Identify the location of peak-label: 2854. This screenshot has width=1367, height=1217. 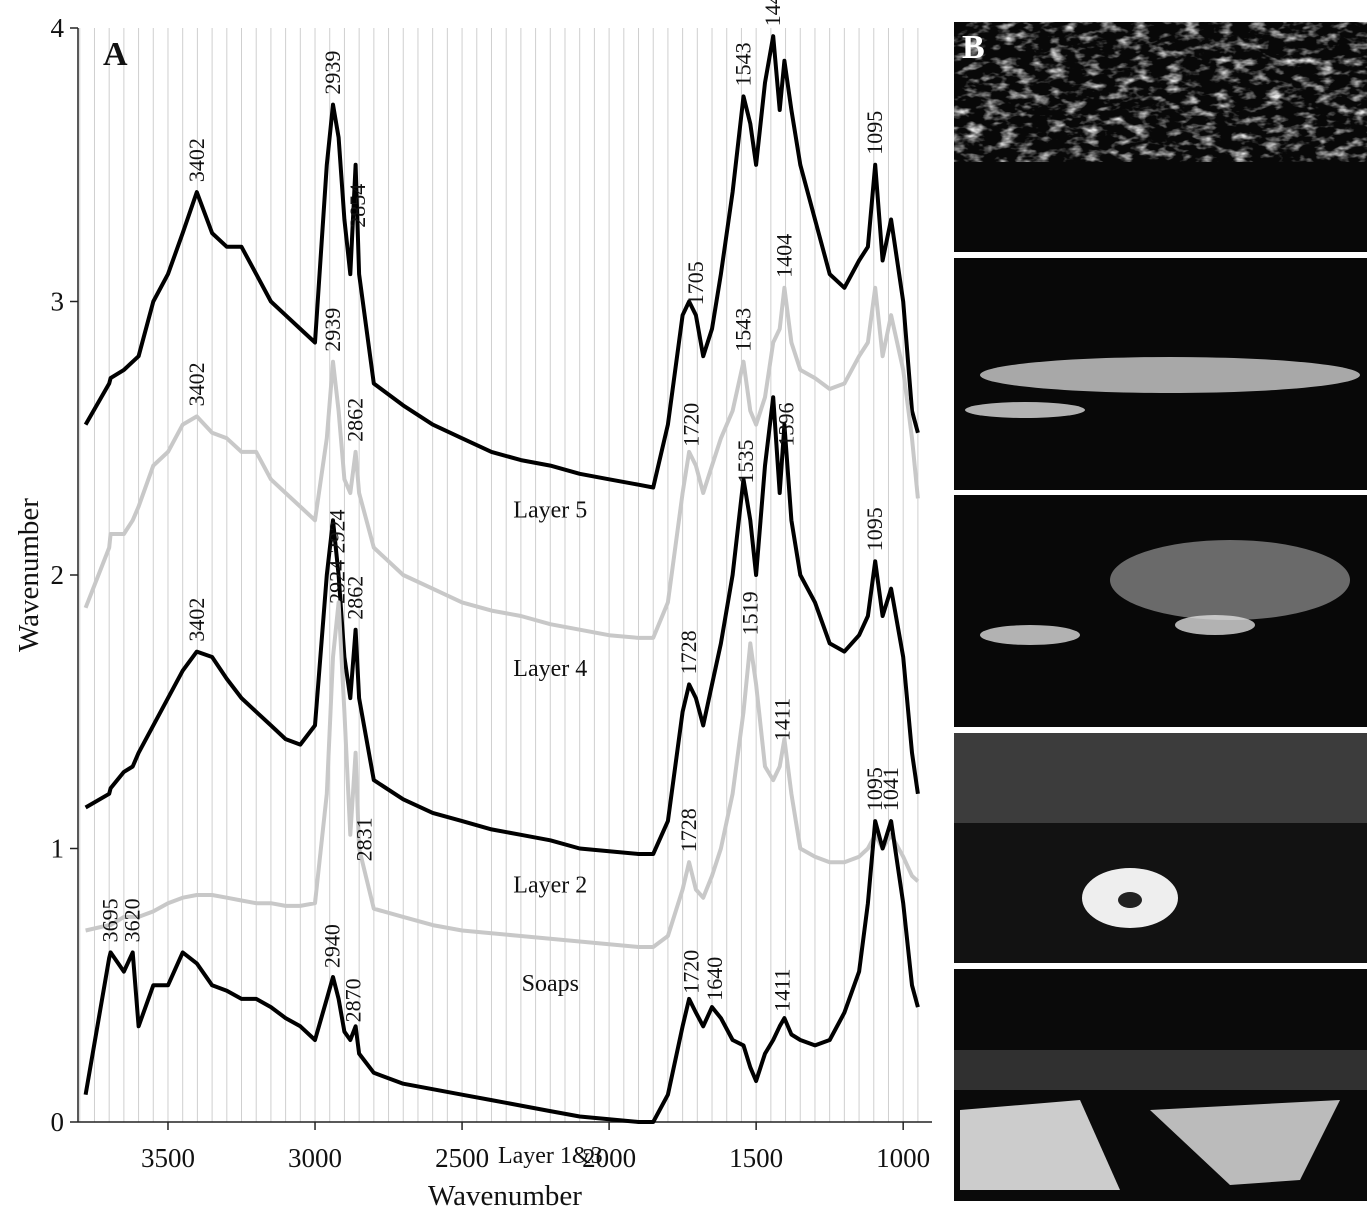
(357, 206).